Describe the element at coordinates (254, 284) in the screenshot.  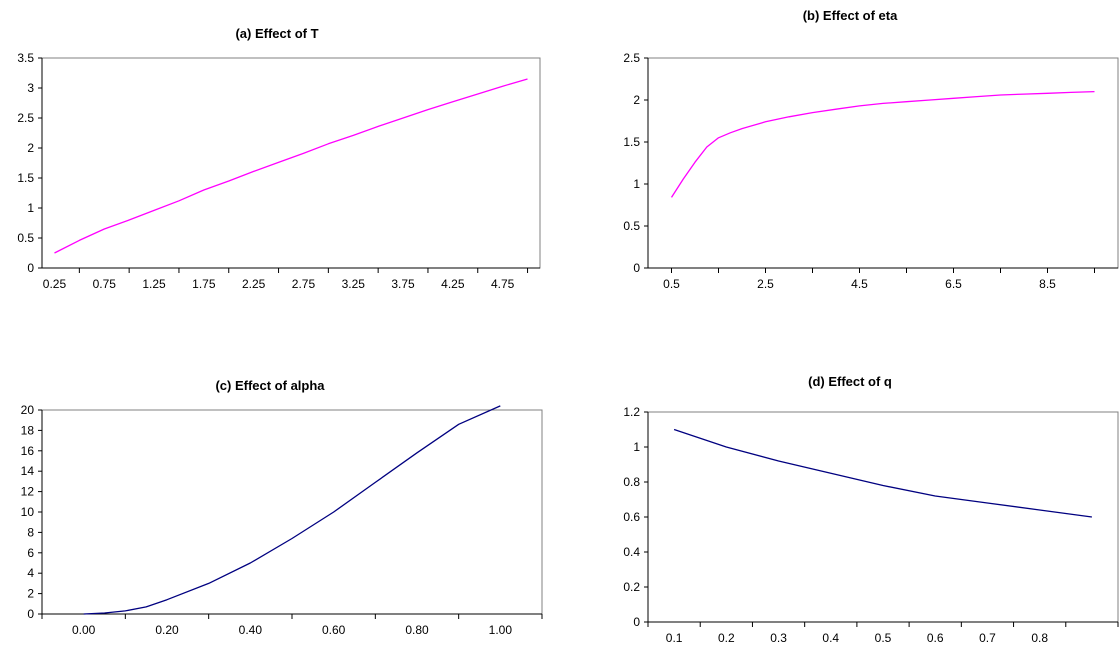
I see `x-tick-label: 2.25` at that location.